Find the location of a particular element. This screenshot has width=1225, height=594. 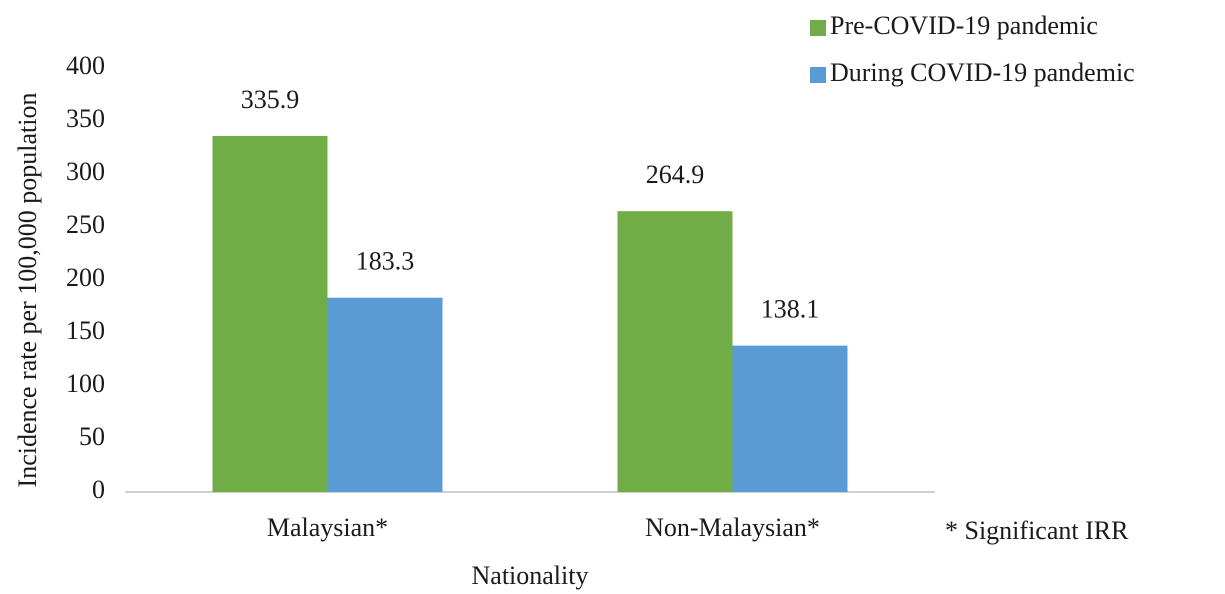

y-tick-label: 0 is located at coordinates (98, 489).